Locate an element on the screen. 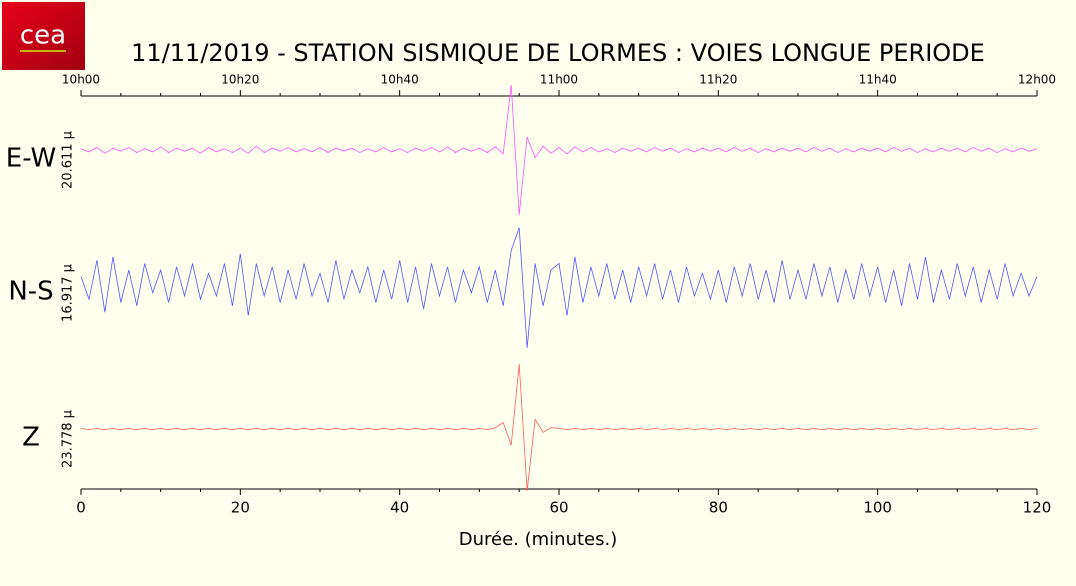 Image resolution: width=1076 pixels, height=586 pixels. top-tick-label: 12h00 is located at coordinates (1037, 80).